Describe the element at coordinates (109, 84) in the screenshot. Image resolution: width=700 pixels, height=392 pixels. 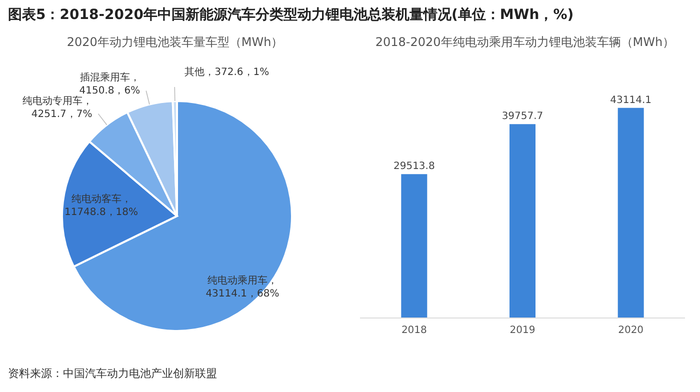
I see `slice-label: 插混乘用车， 4150.8，6%` at that location.